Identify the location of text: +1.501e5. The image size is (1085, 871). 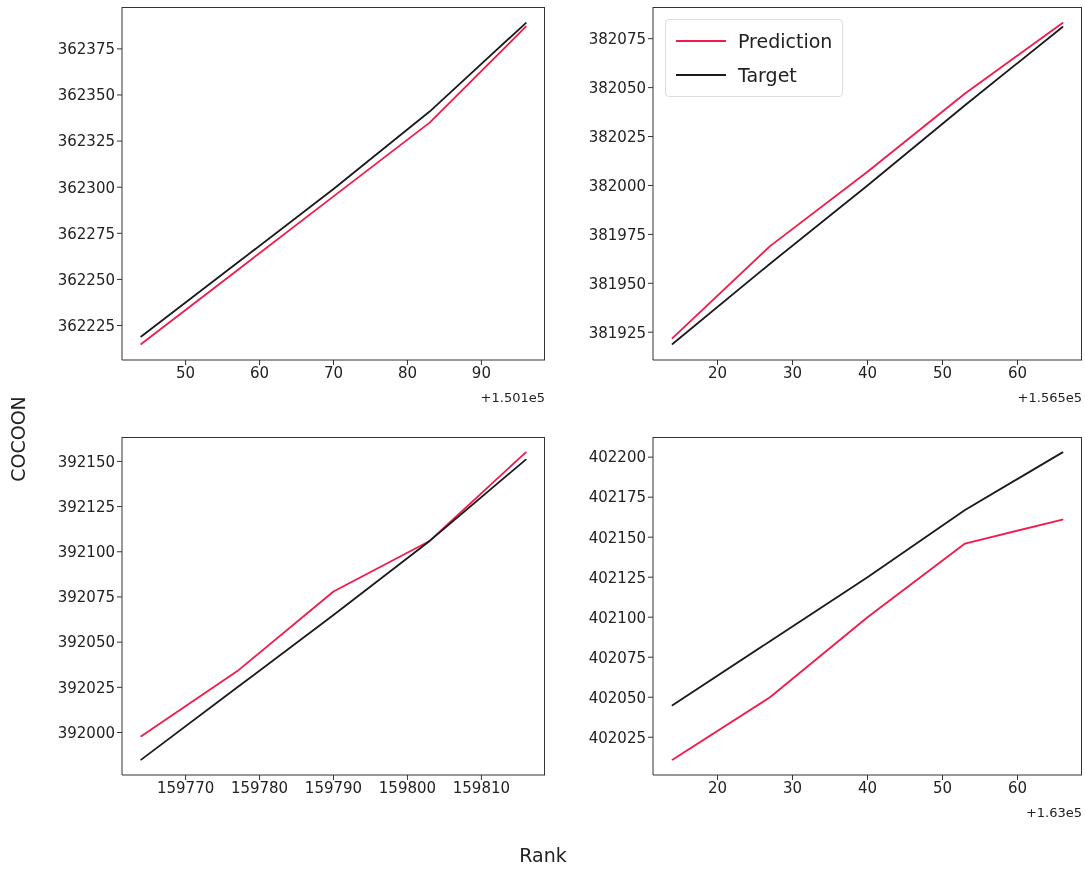
(512, 397).